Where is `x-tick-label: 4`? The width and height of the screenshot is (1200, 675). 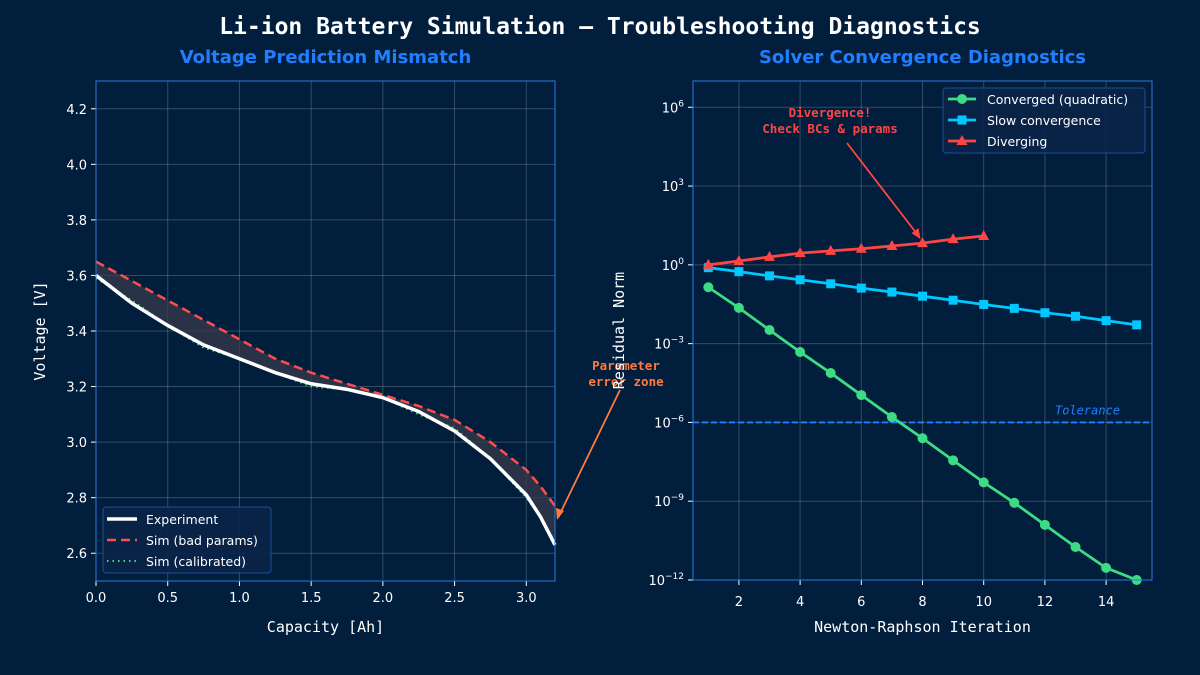 x-tick-label: 4 is located at coordinates (800, 602).